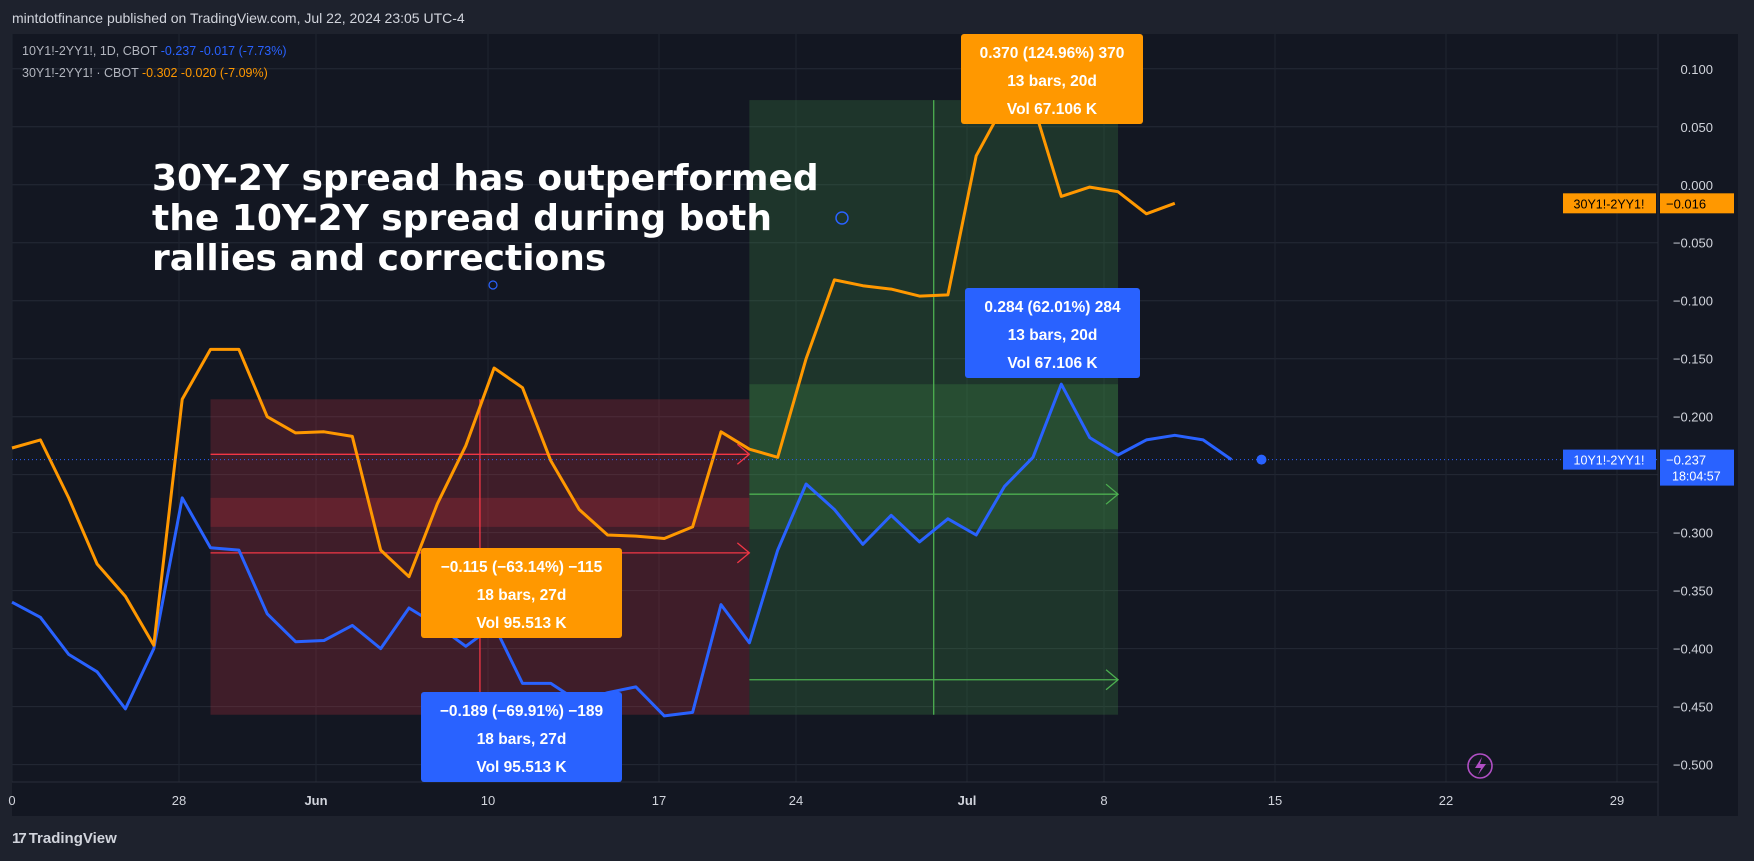 The height and width of the screenshot is (861, 1754). What do you see at coordinates (1693, 533) in the screenshot?
I see `y-tick-label: −0.300` at bounding box center [1693, 533].